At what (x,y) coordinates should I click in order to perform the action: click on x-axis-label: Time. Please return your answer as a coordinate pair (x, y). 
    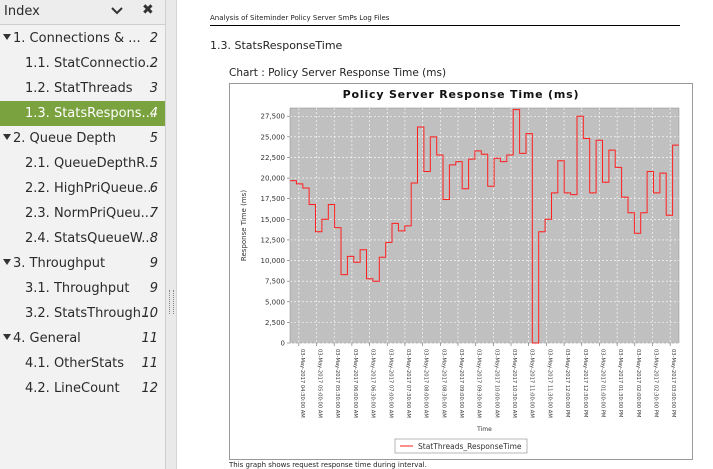
    Looking at the image, I should click on (484, 429).